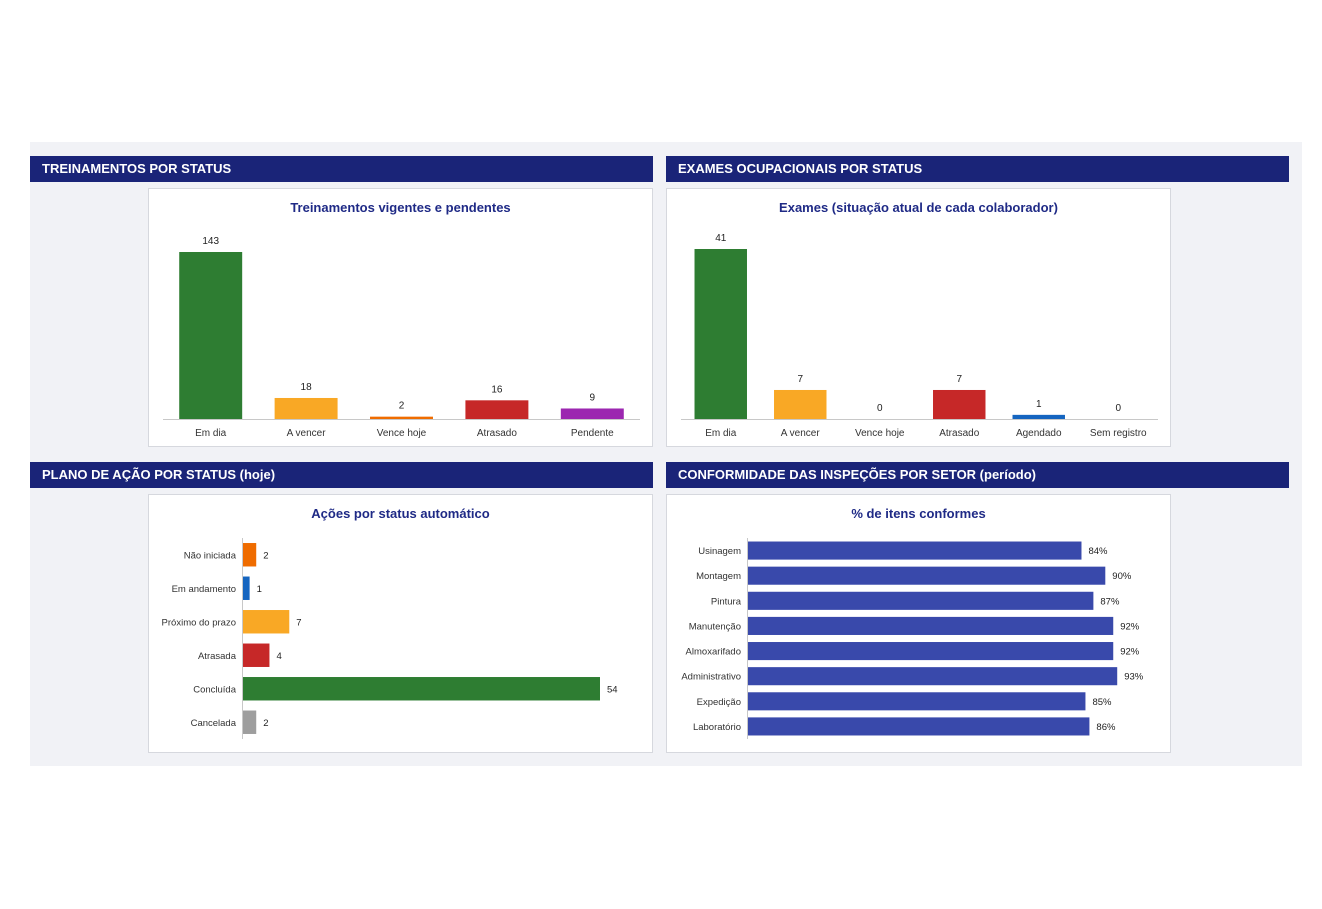 The height and width of the screenshot is (909, 1322). What do you see at coordinates (250, 555) in the screenshot?
I see `bar-nao-iniciada` at bounding box center [250, 555].